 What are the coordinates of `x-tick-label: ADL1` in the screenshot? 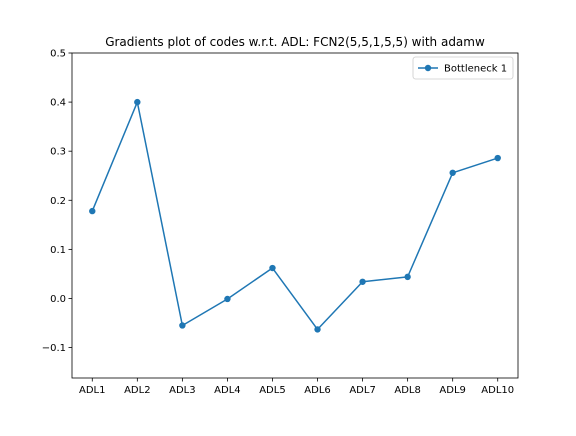 It's located at (92, 390).